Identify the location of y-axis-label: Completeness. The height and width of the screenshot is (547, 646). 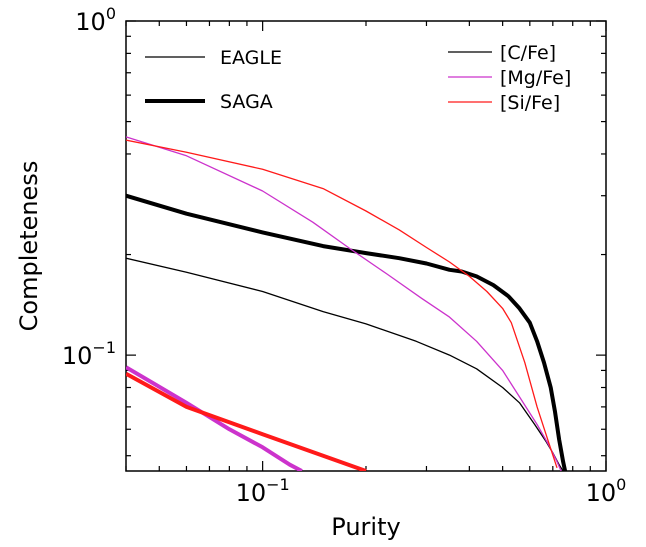
(29, 246).